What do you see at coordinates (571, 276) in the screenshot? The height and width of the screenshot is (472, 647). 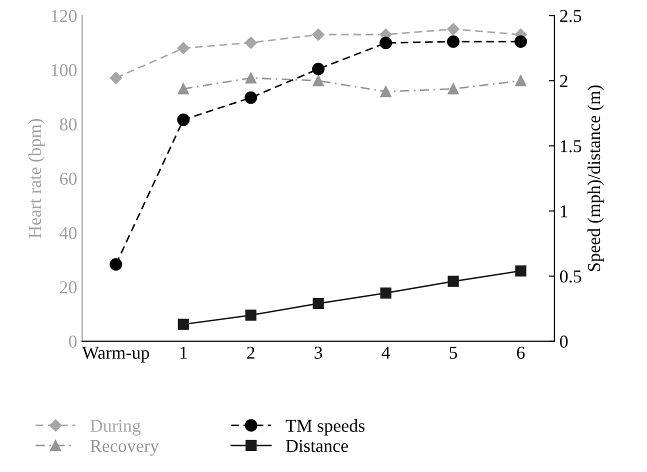 I see `y2-tick-label: 0.5` at bounding box center [571, 276].